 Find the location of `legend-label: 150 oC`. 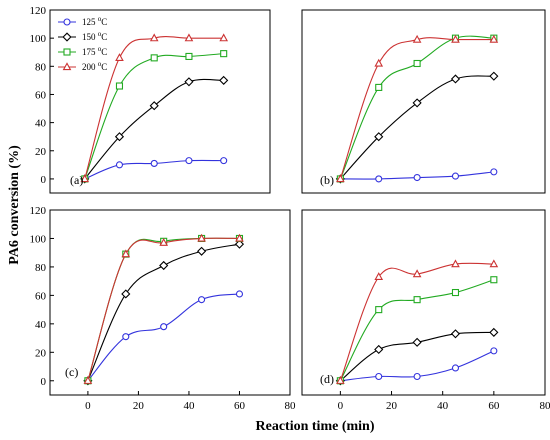

legend-label: 150 oC is located at coordinates (94, 36).